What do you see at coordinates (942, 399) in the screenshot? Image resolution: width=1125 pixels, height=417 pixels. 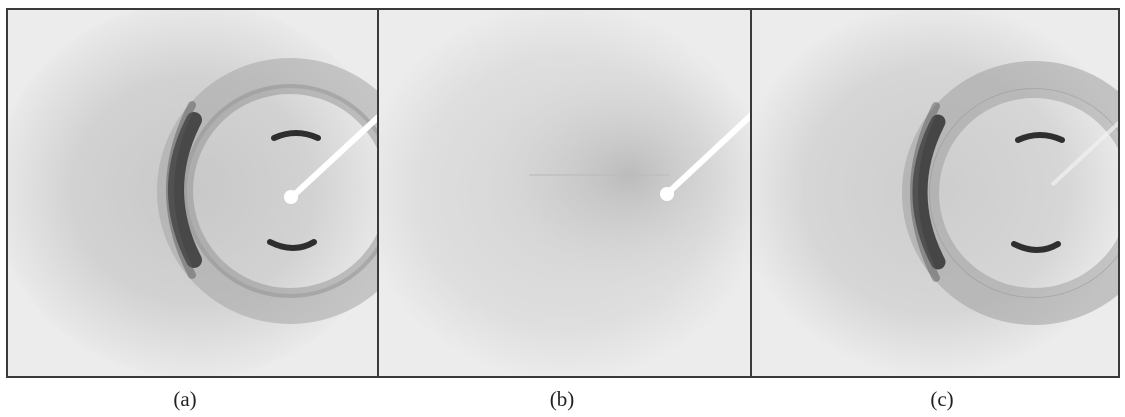 I see `panel-caption-c: (c)` at bounding box center [942, 399].